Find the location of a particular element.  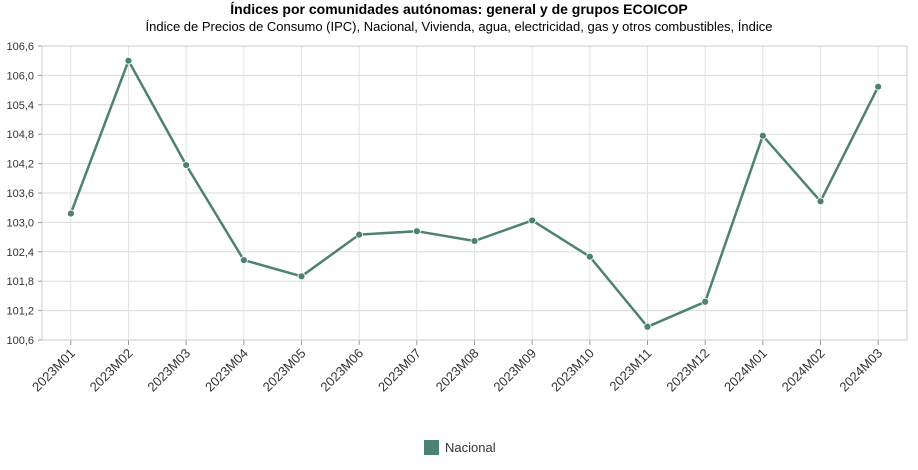

x-tick-label: 2023M01 is located at coordinates (53, 370).